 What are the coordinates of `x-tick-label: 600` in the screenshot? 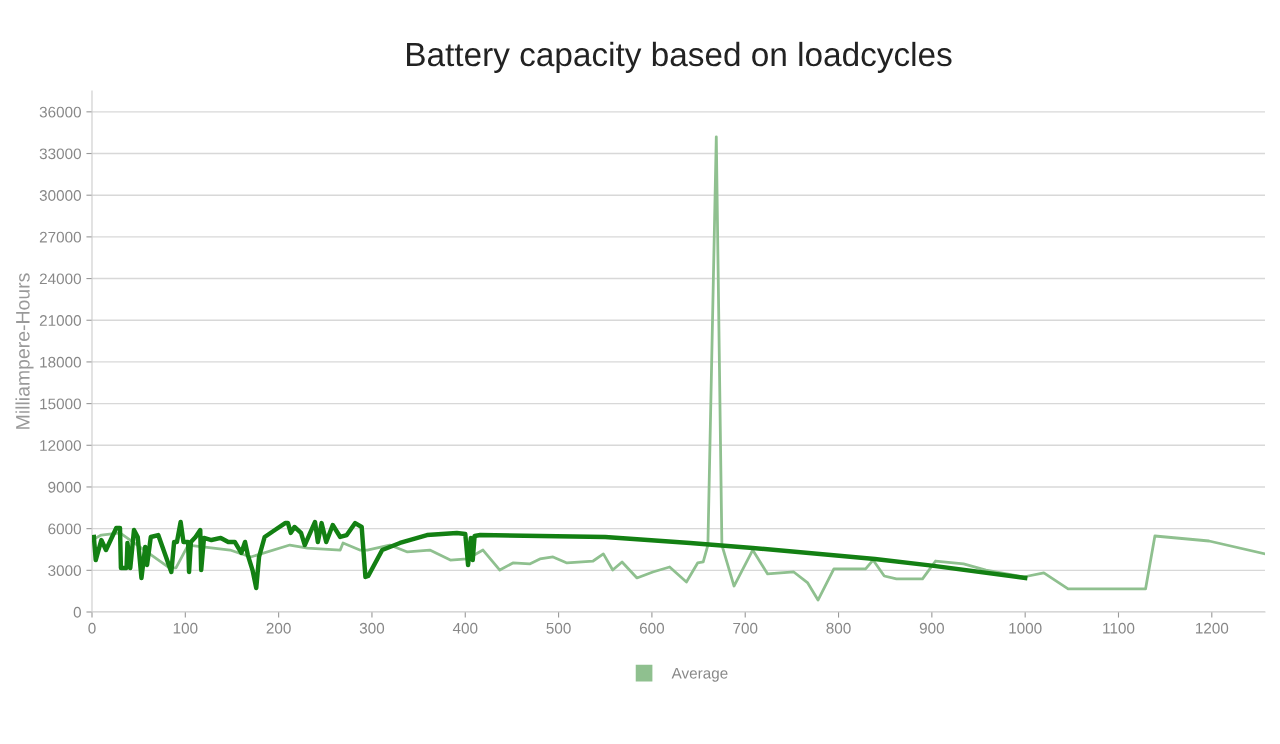 It's located at (652, 628).